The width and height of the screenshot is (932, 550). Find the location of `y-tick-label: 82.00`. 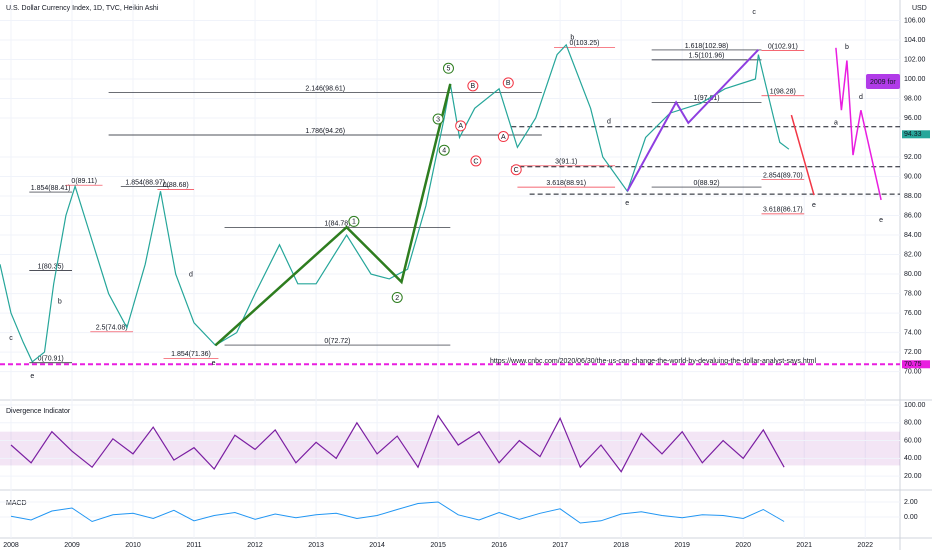

y-tick-label: 82.00 is located at coordinates (913, 254).